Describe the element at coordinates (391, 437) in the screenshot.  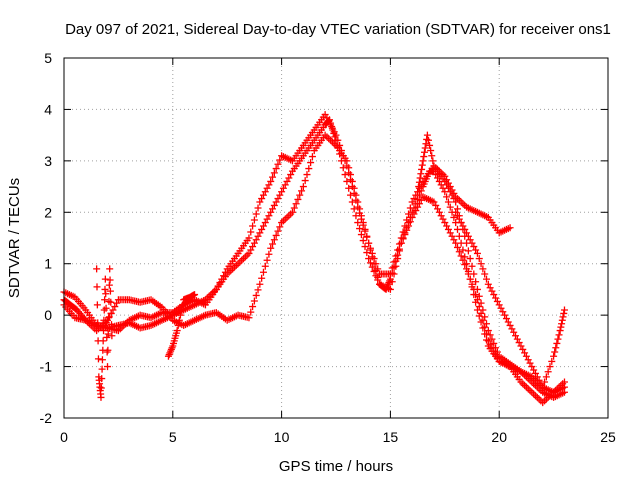
I see `x-tick-label: 15` at that location.